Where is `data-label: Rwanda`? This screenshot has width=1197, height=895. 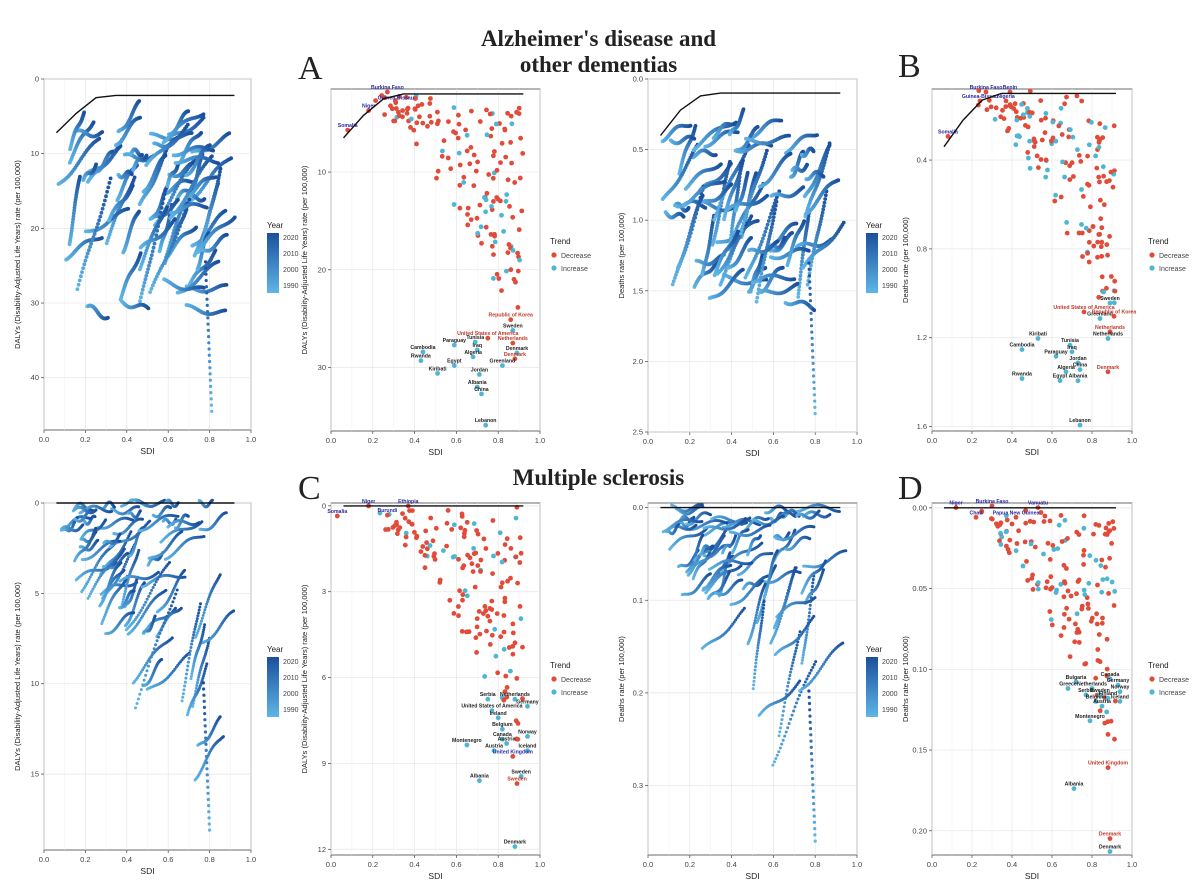
data-label: Rwanda is located at coordinates (421, 357).